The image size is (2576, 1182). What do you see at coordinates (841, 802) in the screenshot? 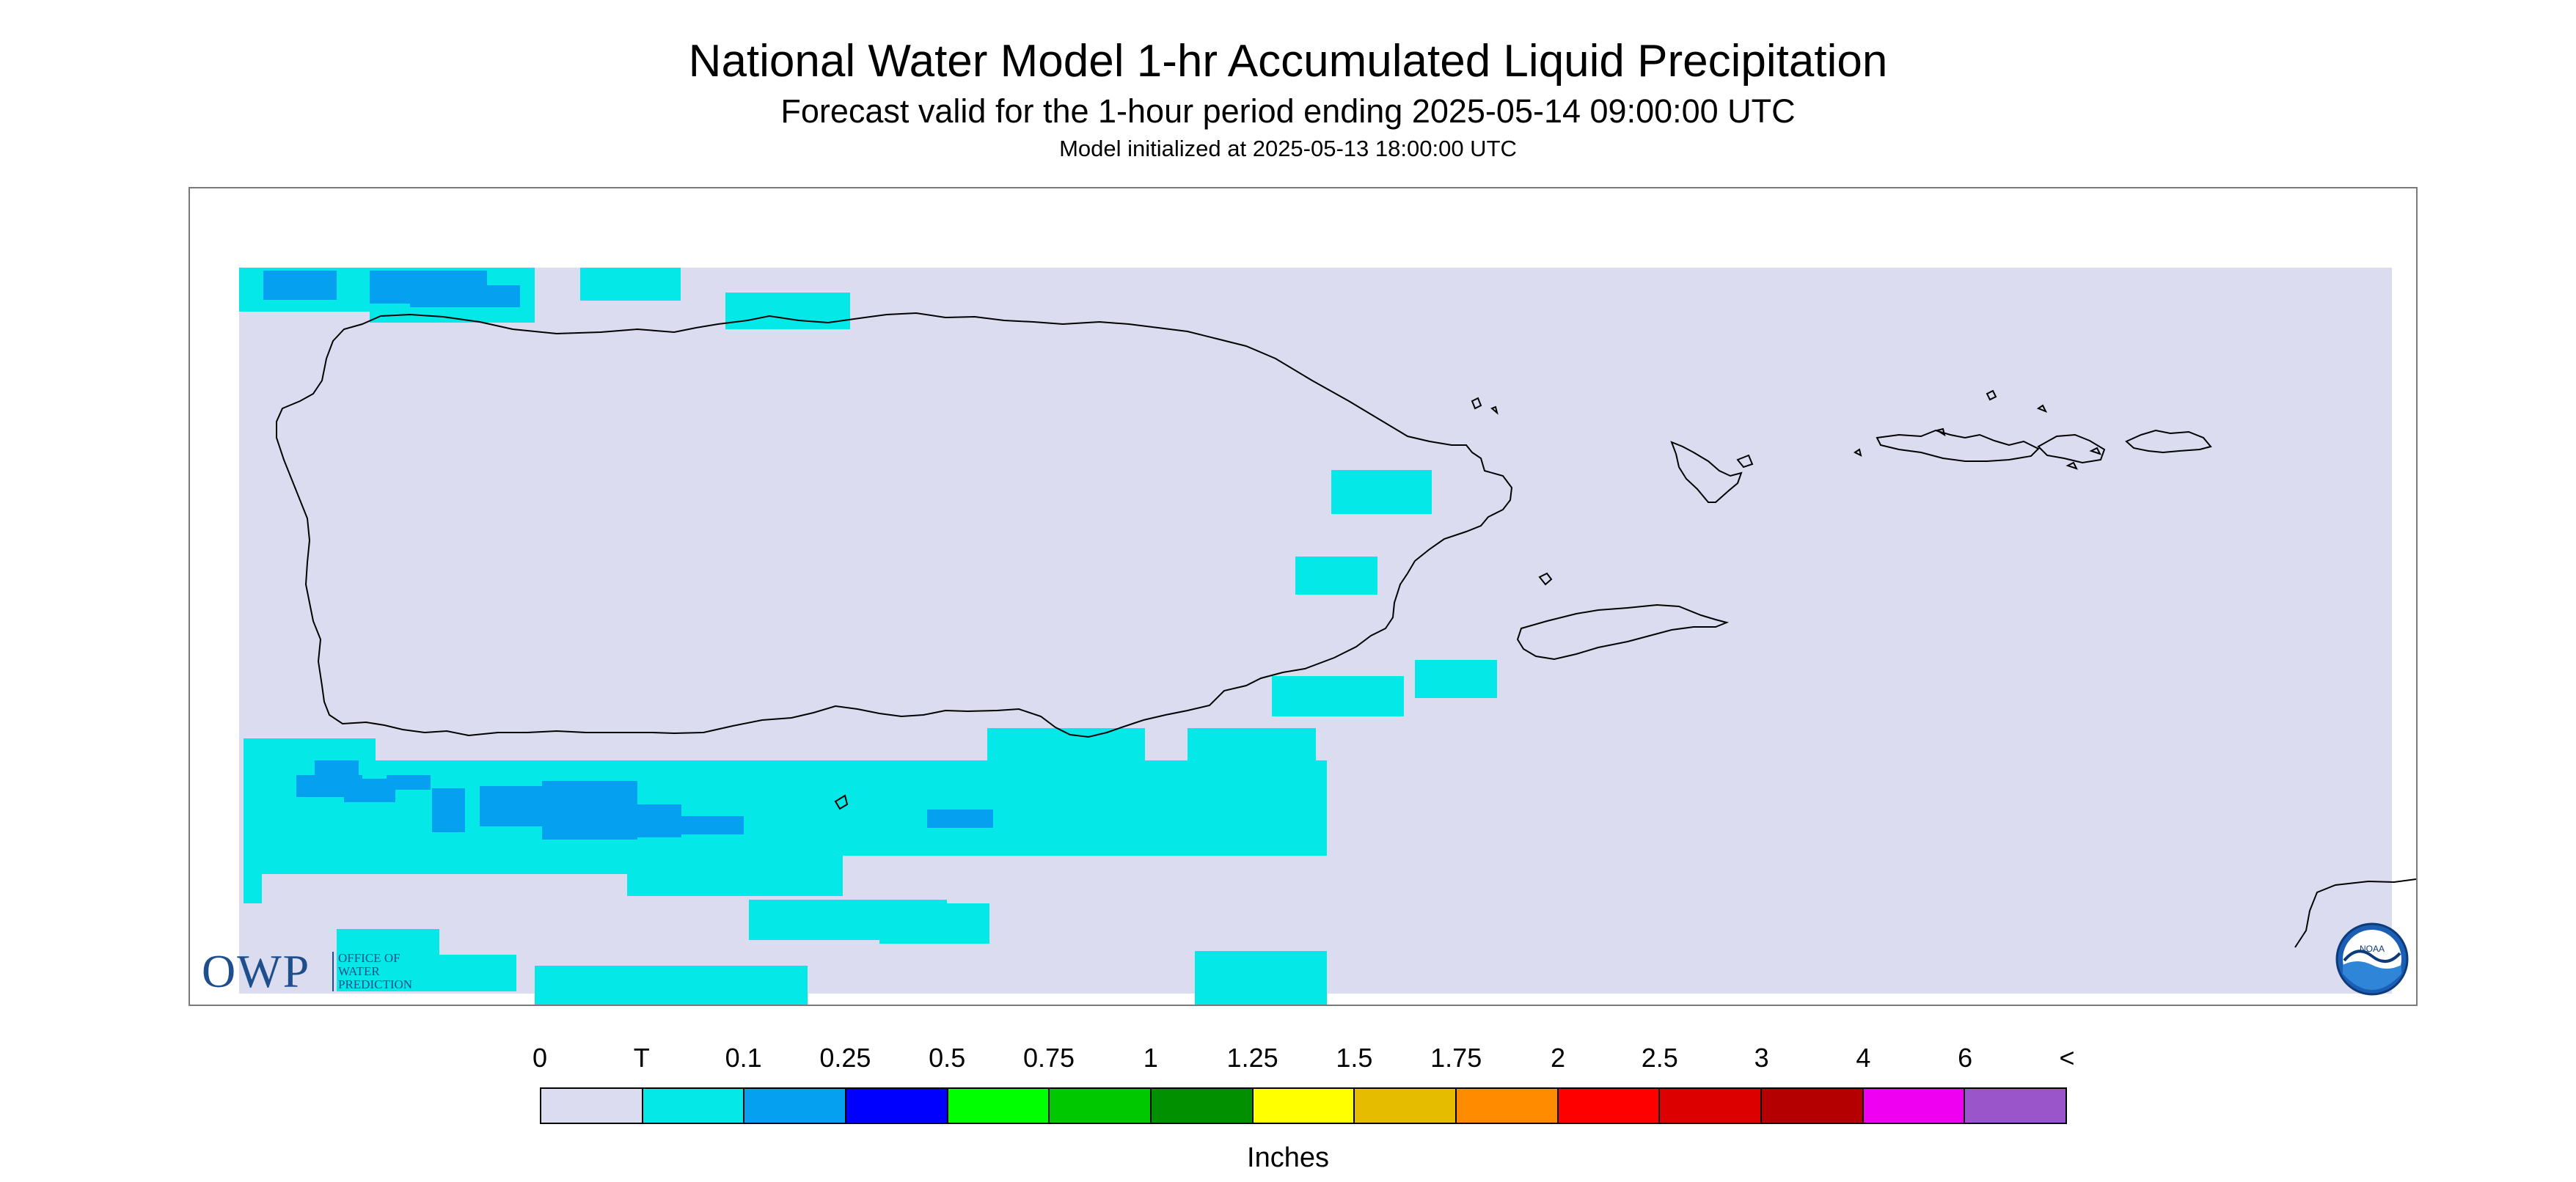
I see `inland-islet` at bounding box center [841, 802].